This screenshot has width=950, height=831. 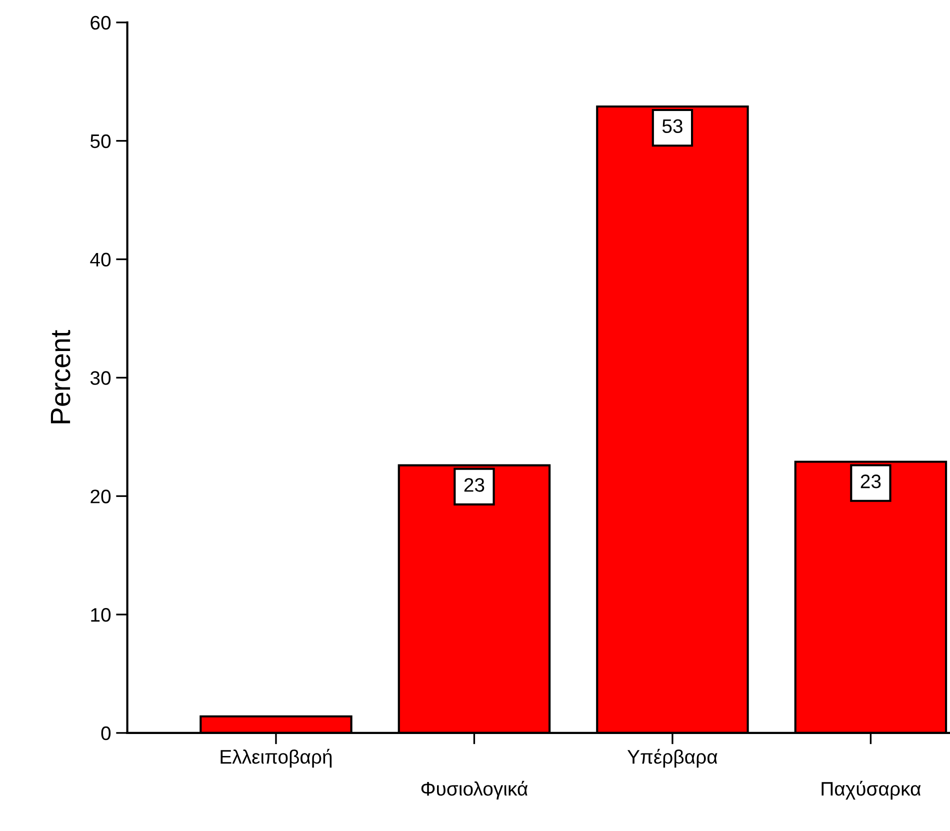 I want to click on x-tick-label: Φυσιολογικά, so click(x=474, y=790).